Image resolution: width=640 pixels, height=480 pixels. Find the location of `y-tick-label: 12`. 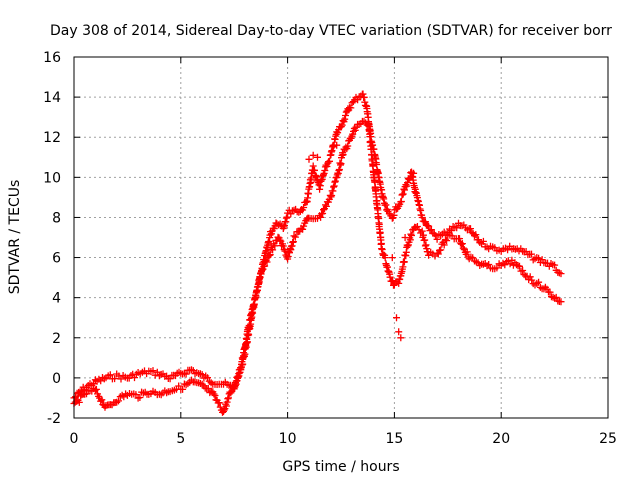

y-tick-label: 12 is located at coordinates (52, 138).